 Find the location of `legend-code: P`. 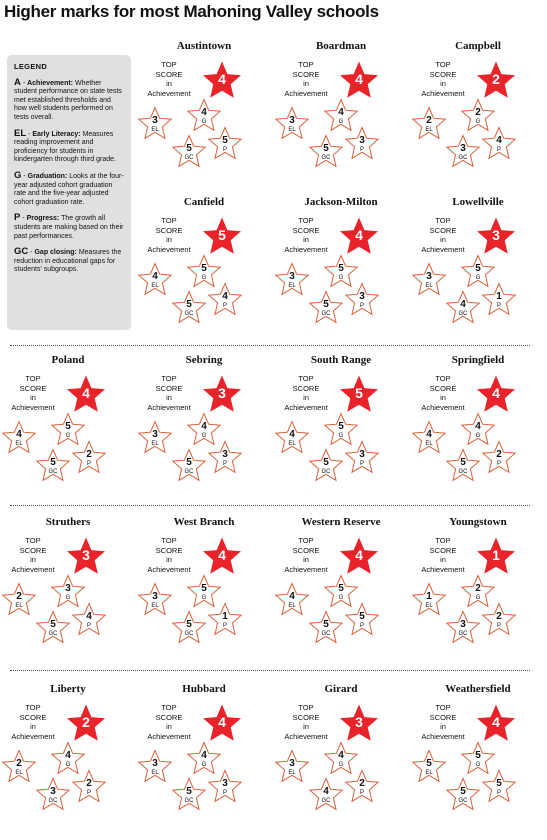

legend-code: P is located at coordinates (17, 218).